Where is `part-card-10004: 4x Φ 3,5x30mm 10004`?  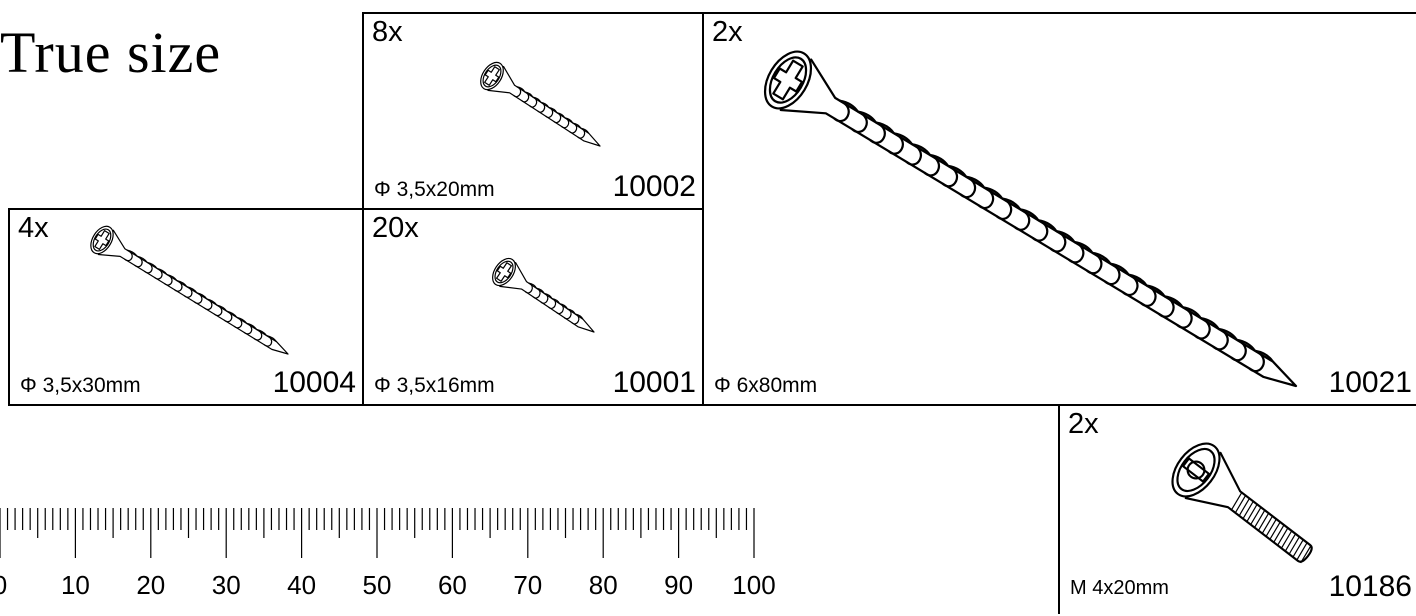 part-card-10004: 4x Φ 3,5x30mm 10004 is located at coordinates (186, 307).